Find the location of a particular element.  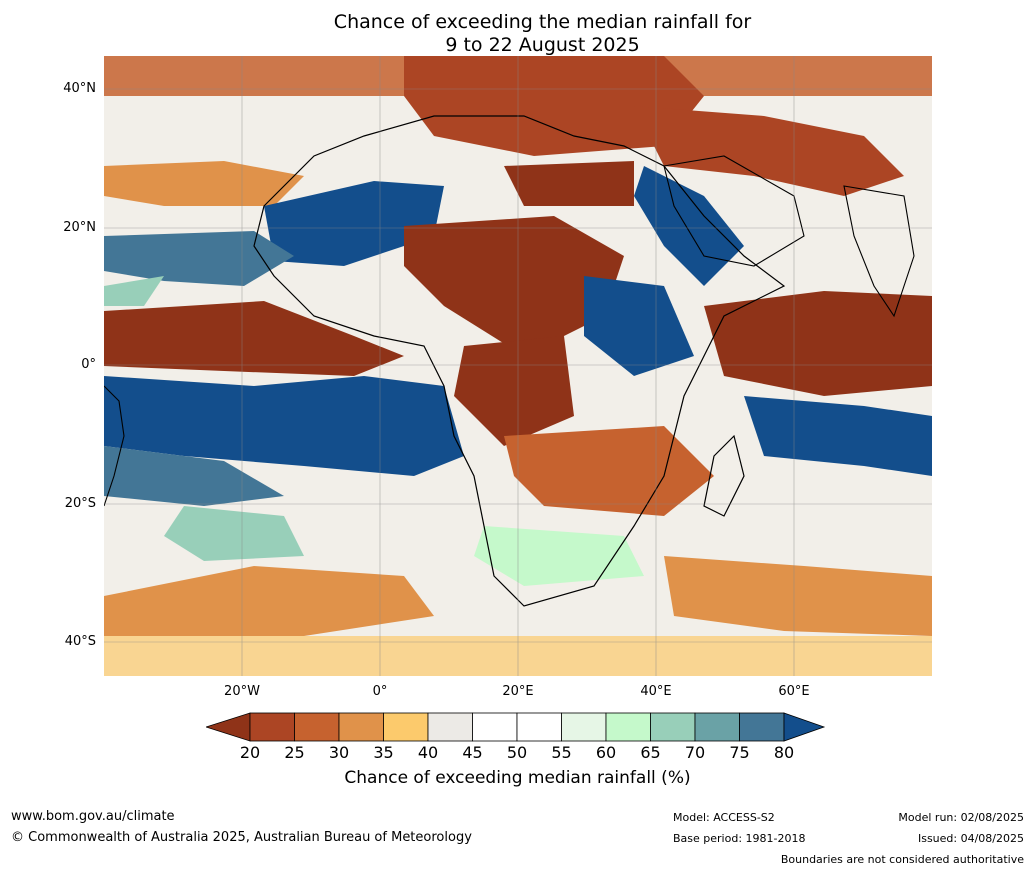

footer-model: Model: ACCESS-S2 is located at coordinates (724, 817).